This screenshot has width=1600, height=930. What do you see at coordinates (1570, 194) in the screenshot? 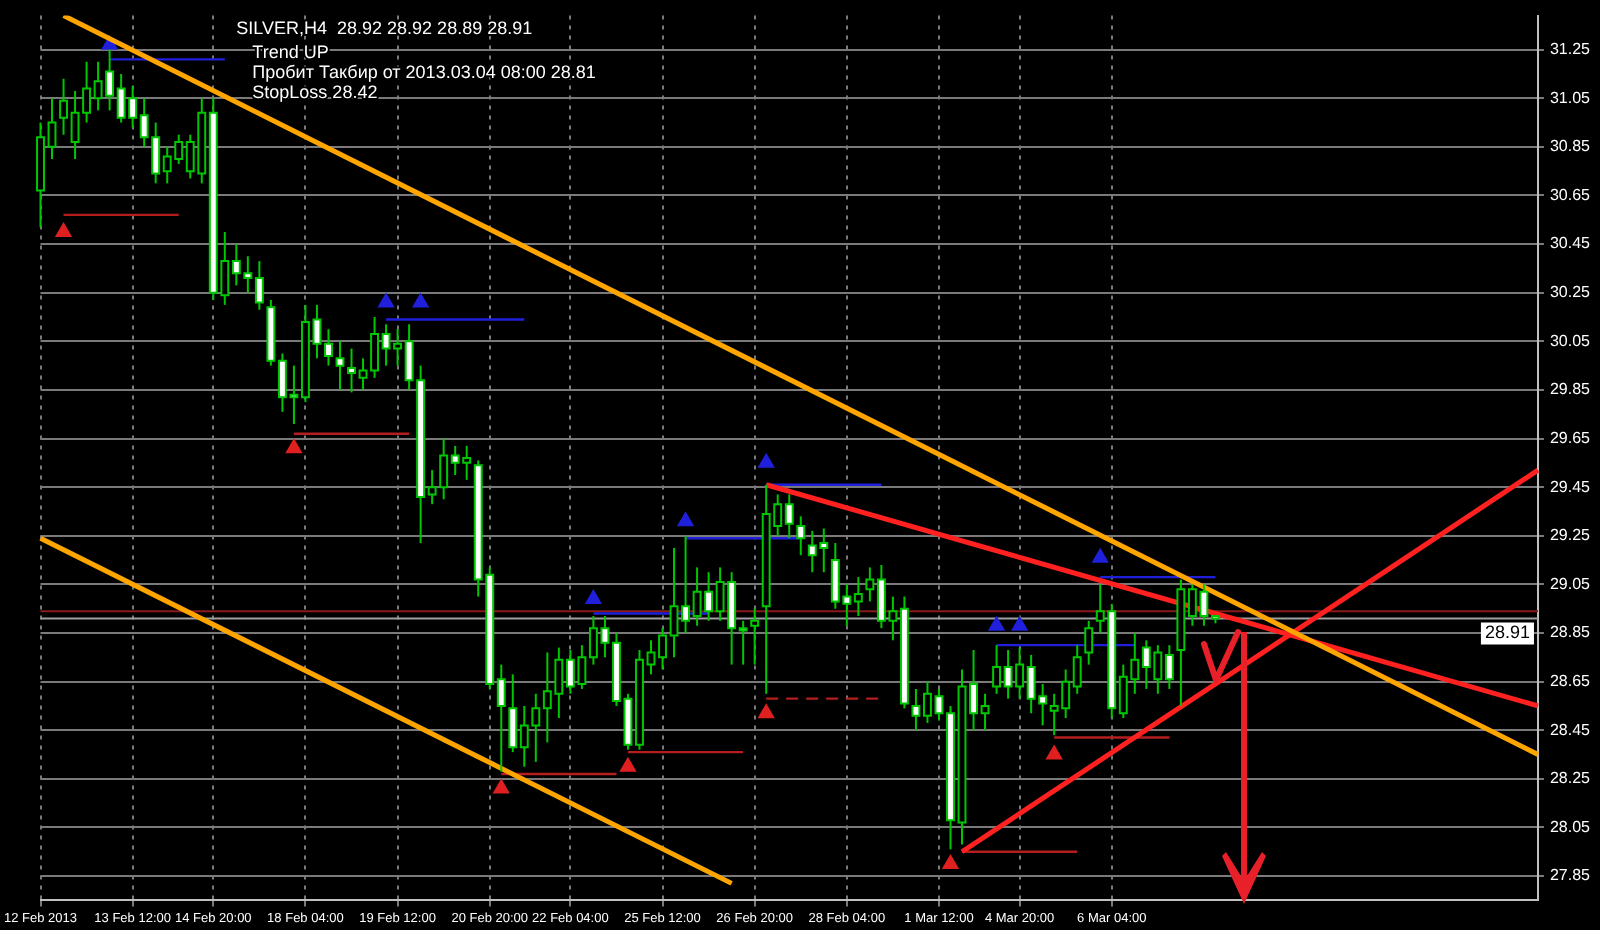
I see `y-tick-label: 30.65` at bounding box center [1570, 194].